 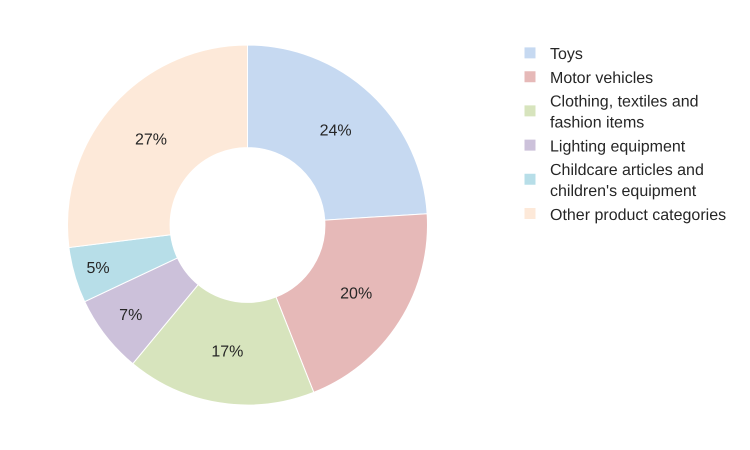 I want to click on legend-label: Other product categories, so click(x=638, y=215).